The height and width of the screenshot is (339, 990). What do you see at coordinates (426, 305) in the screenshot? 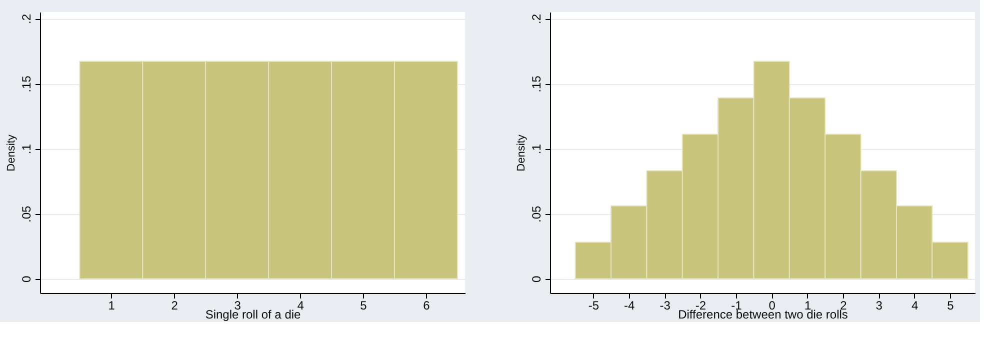
I see `x-tick-label: 6` at bounding box center [426, 305].